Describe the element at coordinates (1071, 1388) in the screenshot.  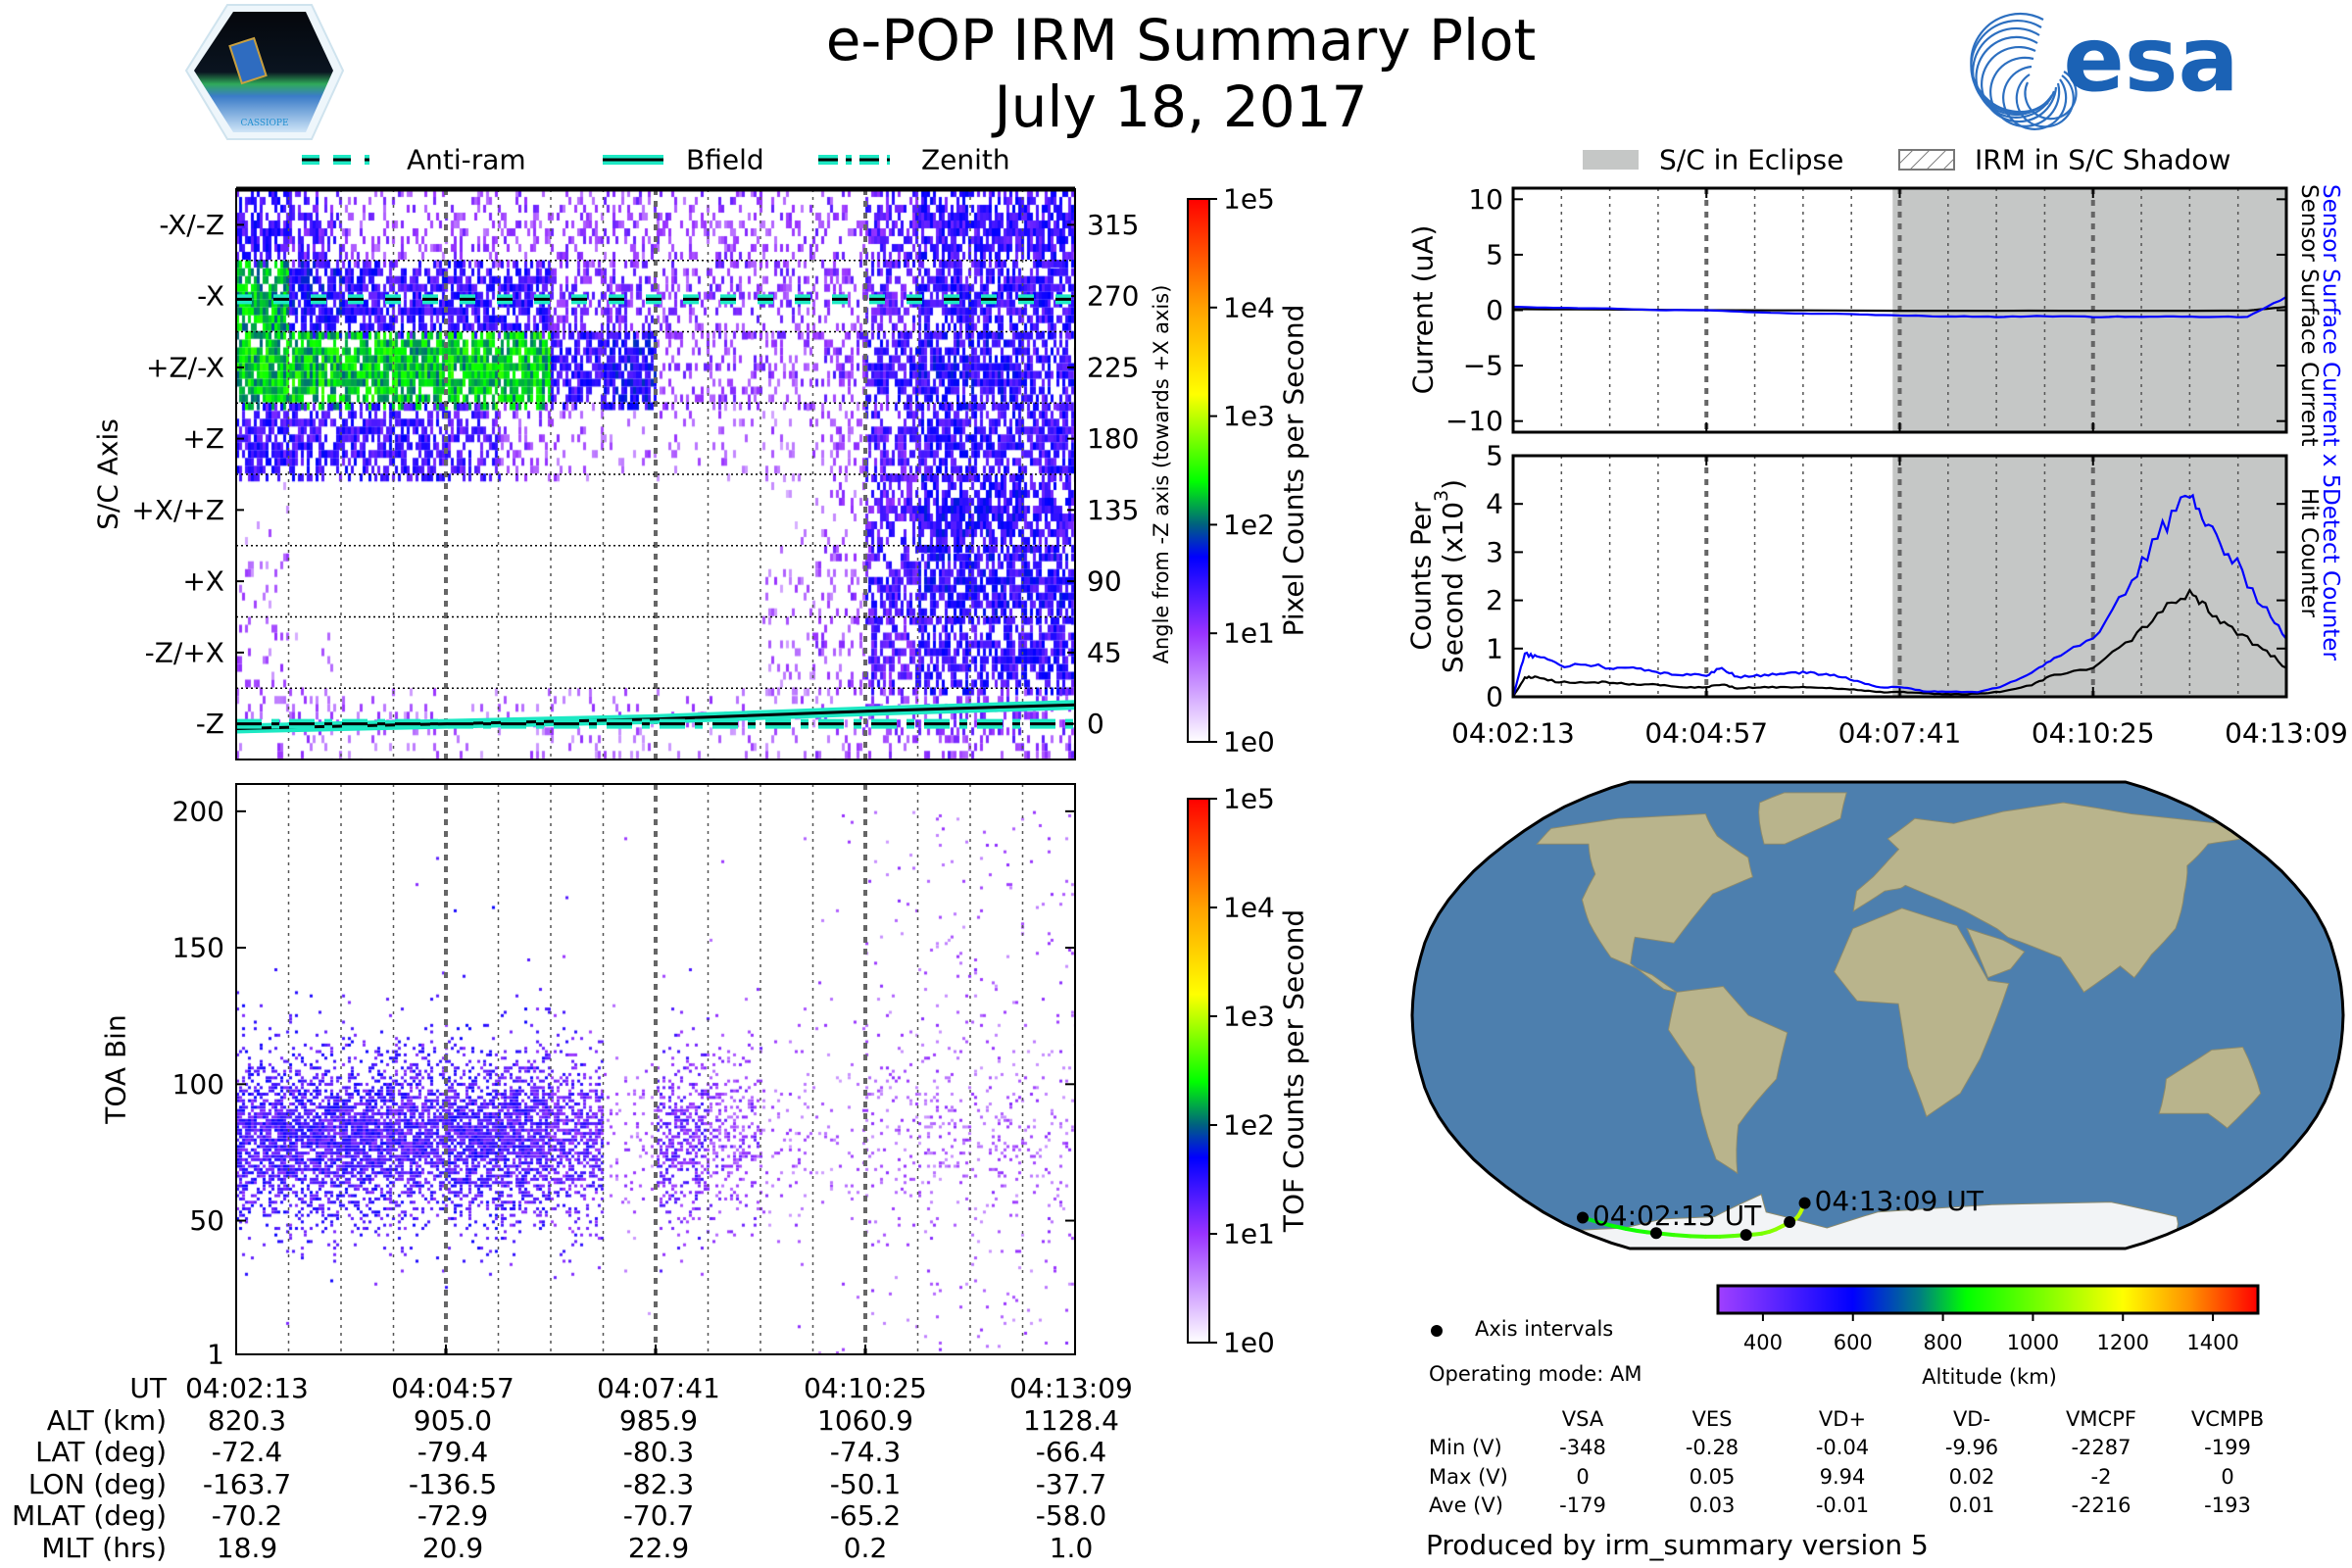
I see `orbit-cell: 04:13:09` at that location.